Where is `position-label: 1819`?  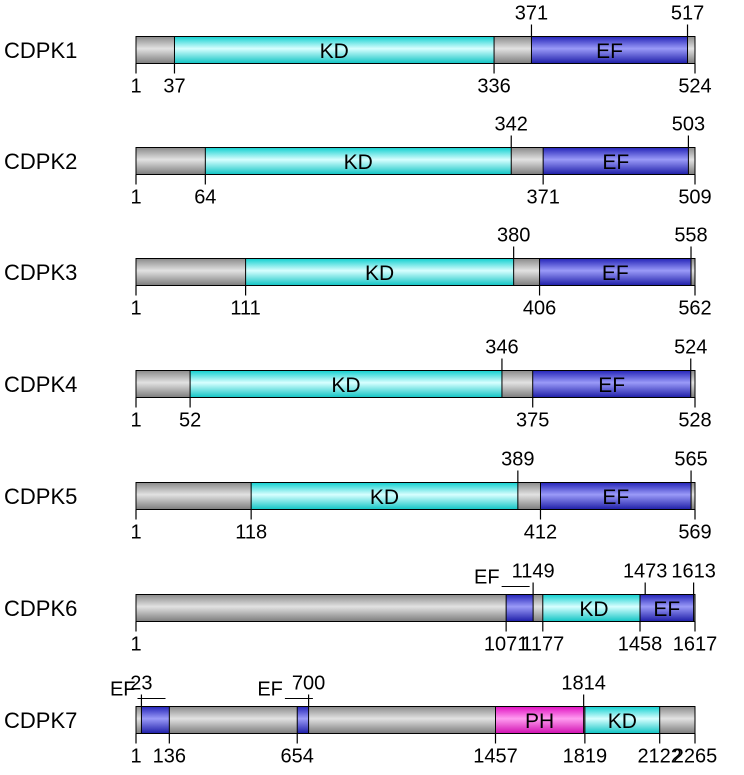 position-label: 1819 is located at coordinates (585, 757).